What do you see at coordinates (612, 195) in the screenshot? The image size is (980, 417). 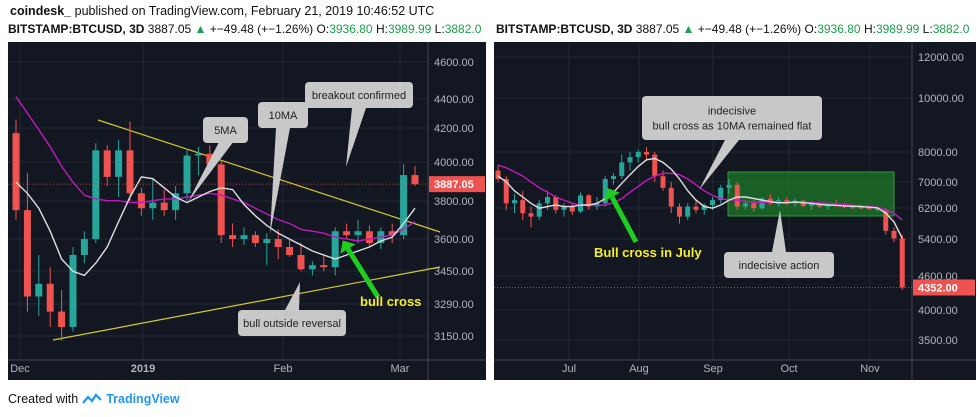 I see `green-arrow-head` at bounding box center [612, 195].